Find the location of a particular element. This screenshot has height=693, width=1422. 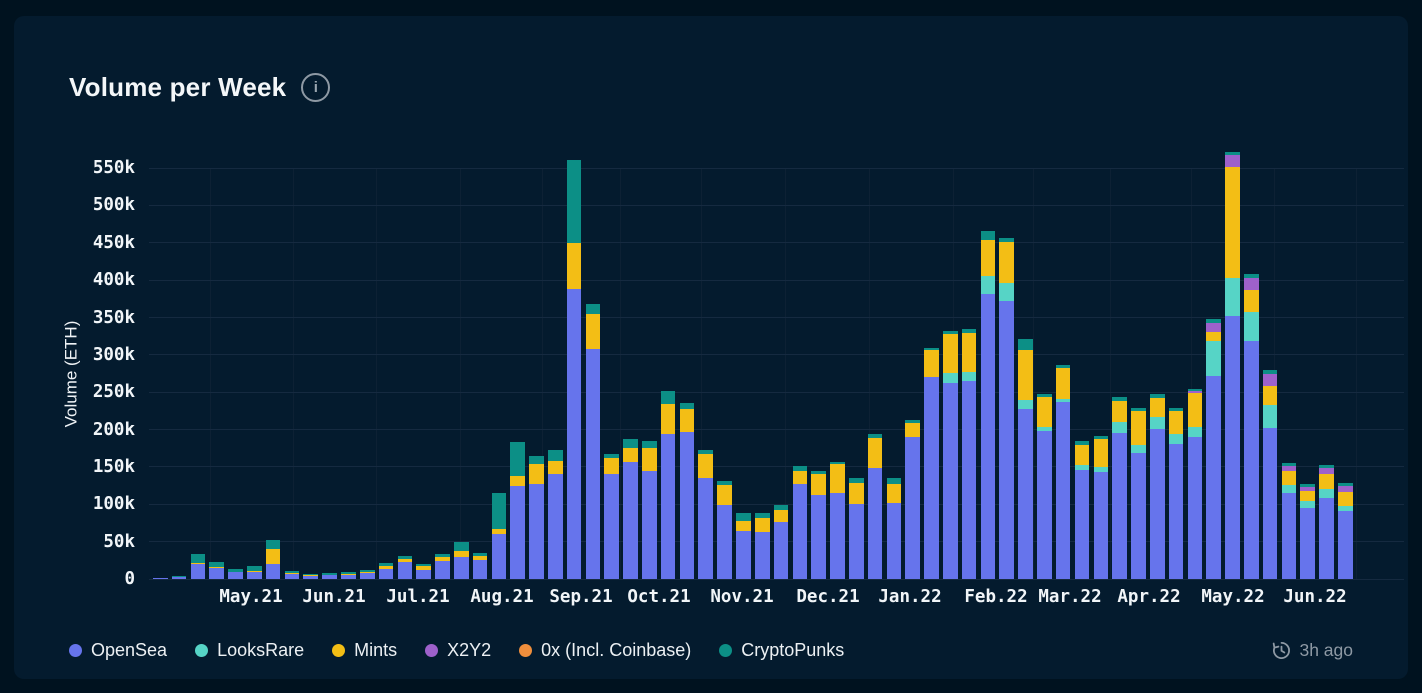

legend-item-0x-incl-coinbase: 0x (Incl. Coinbase) is located at coordinates (605, 650).